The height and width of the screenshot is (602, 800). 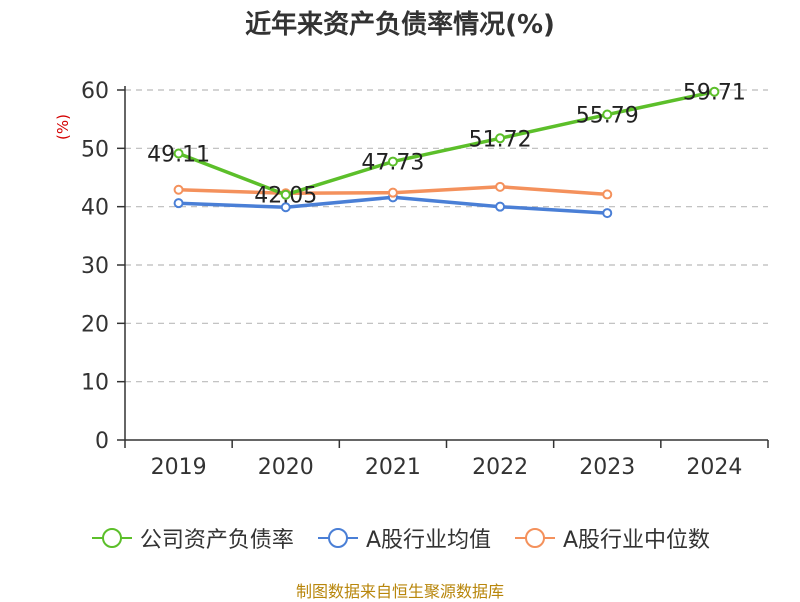 I want to click on legend-item-industry-avg: A股行业均值, so click(x=403, y=538).